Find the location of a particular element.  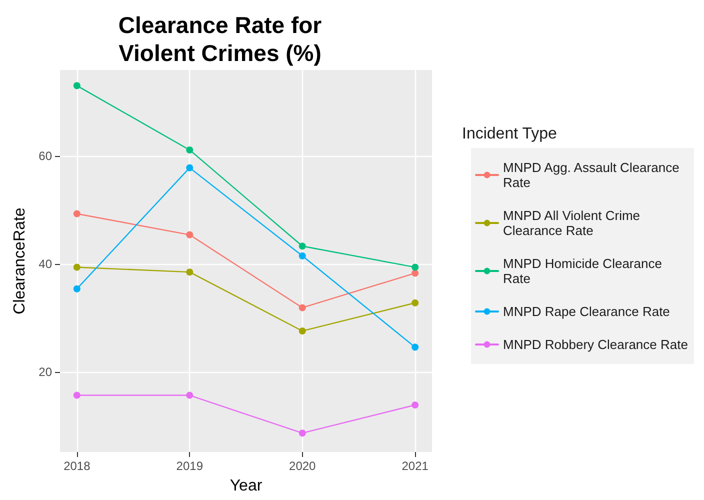

x-axis-title: Year is located at coordinates (246, 486).